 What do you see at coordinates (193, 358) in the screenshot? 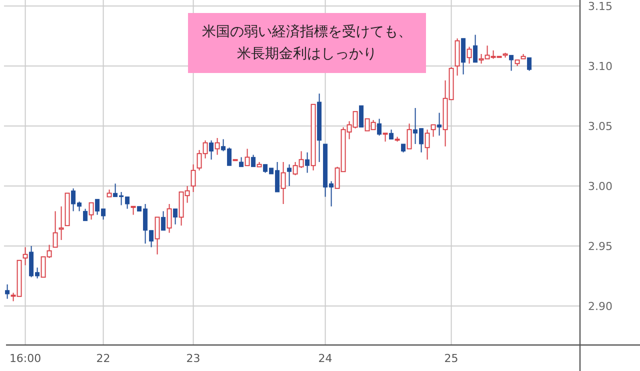
I see `x-tick-label: 23` at bounding box center [193, 358].